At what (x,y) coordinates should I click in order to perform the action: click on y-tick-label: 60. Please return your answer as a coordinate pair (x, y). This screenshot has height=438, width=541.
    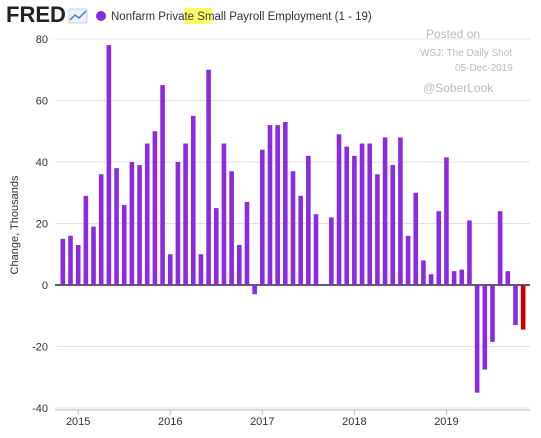
    Looking at the image, I should click on (42, 102).